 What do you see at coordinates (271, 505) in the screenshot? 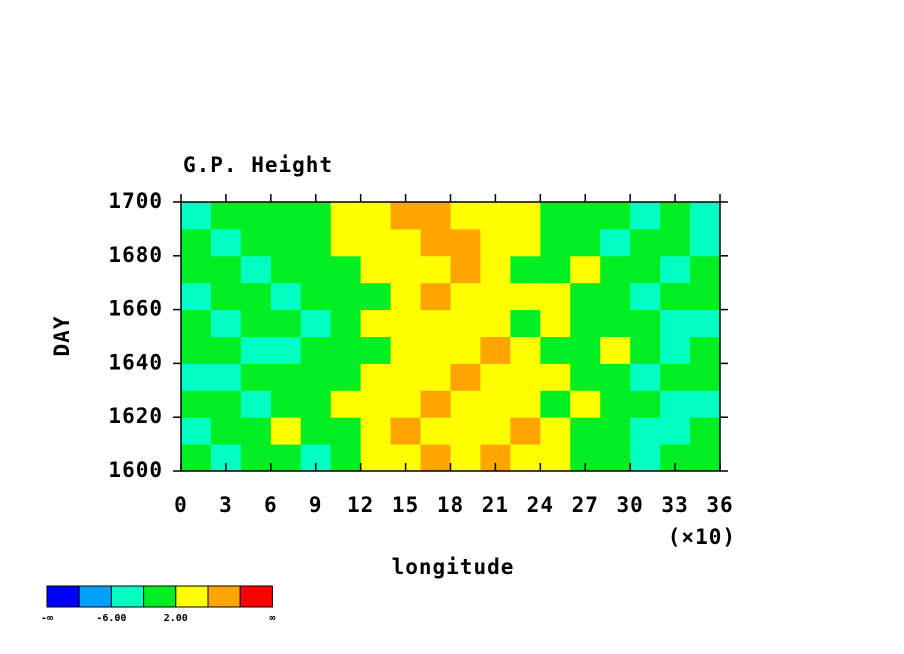
I see `x-tick-label: 6` at bounding box center [271, 505].